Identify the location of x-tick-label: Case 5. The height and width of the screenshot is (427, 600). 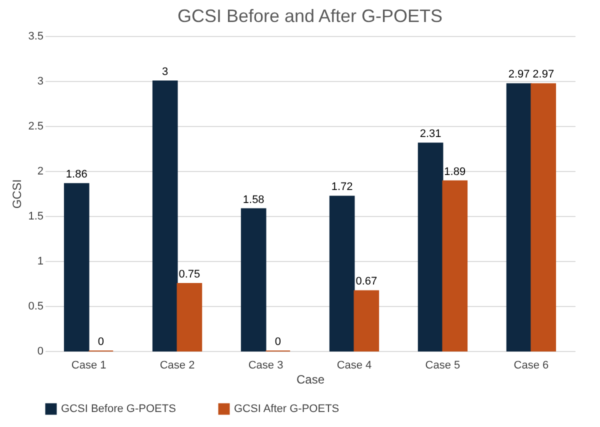
(442, 366).